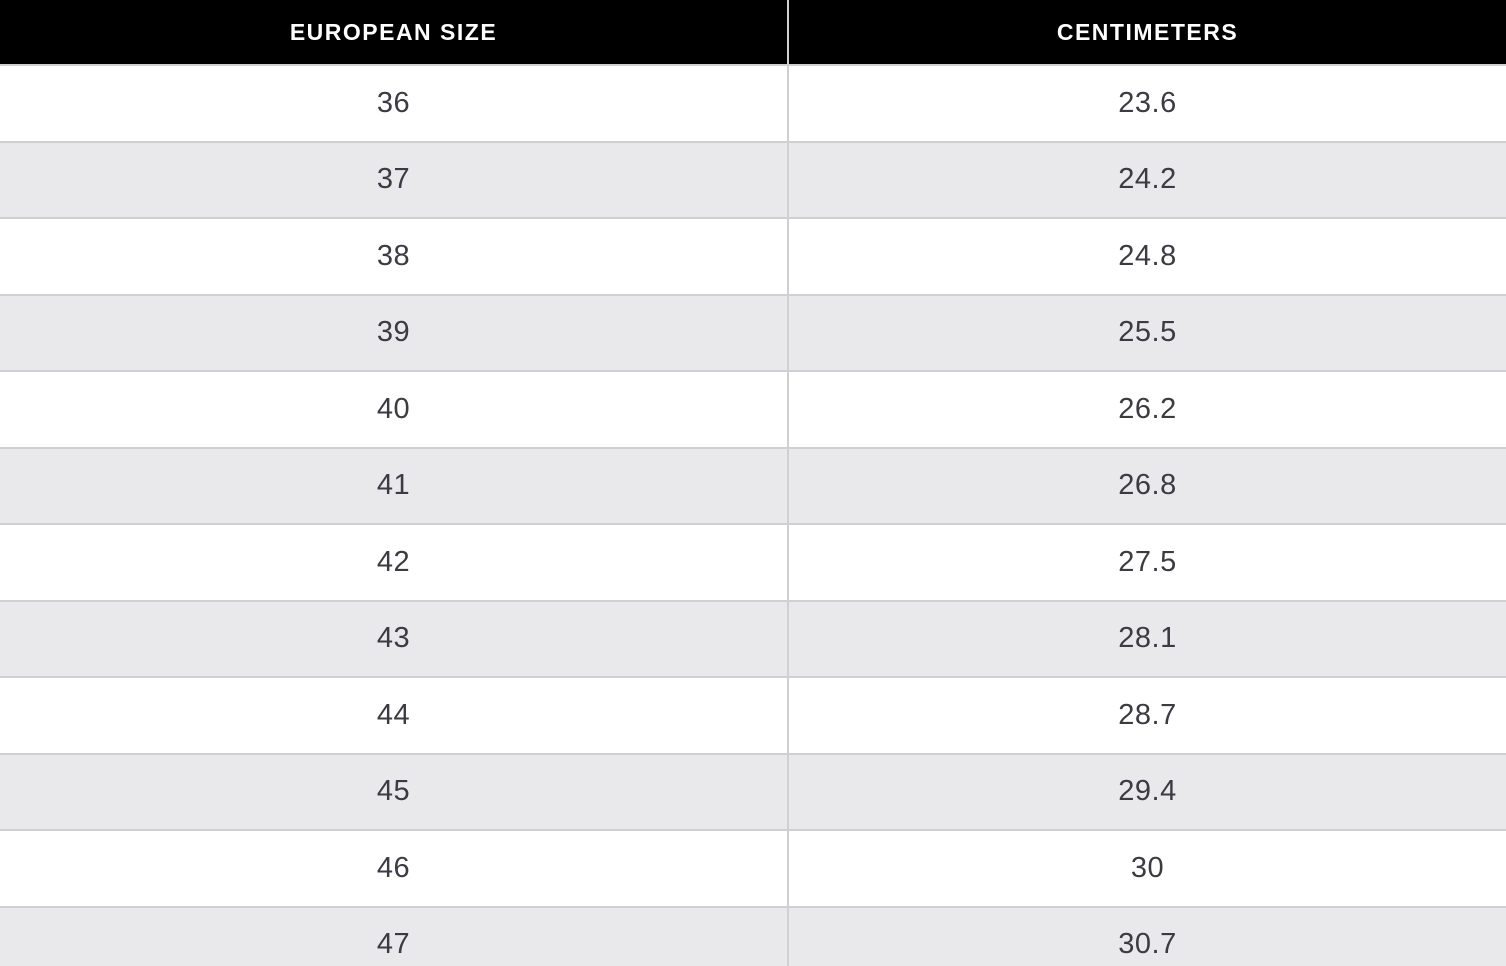 Image resolution: width=1506 pixels, height=966 pixels. I want to click on european-size-cell: 44, so click(394, 714).